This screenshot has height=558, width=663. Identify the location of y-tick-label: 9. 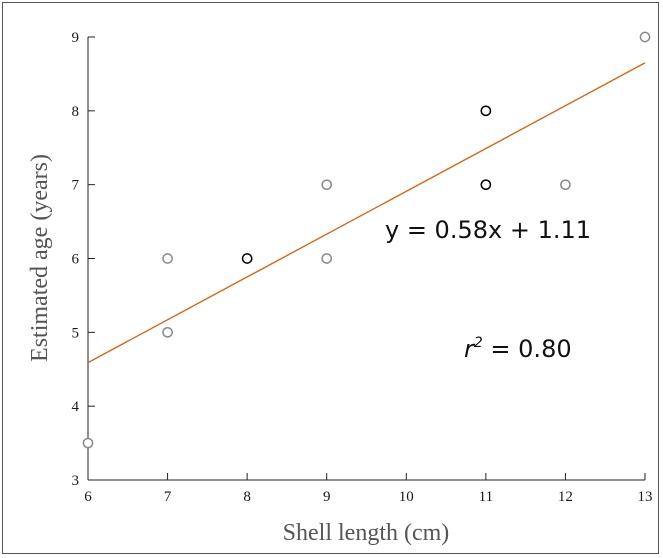
(76, 38).